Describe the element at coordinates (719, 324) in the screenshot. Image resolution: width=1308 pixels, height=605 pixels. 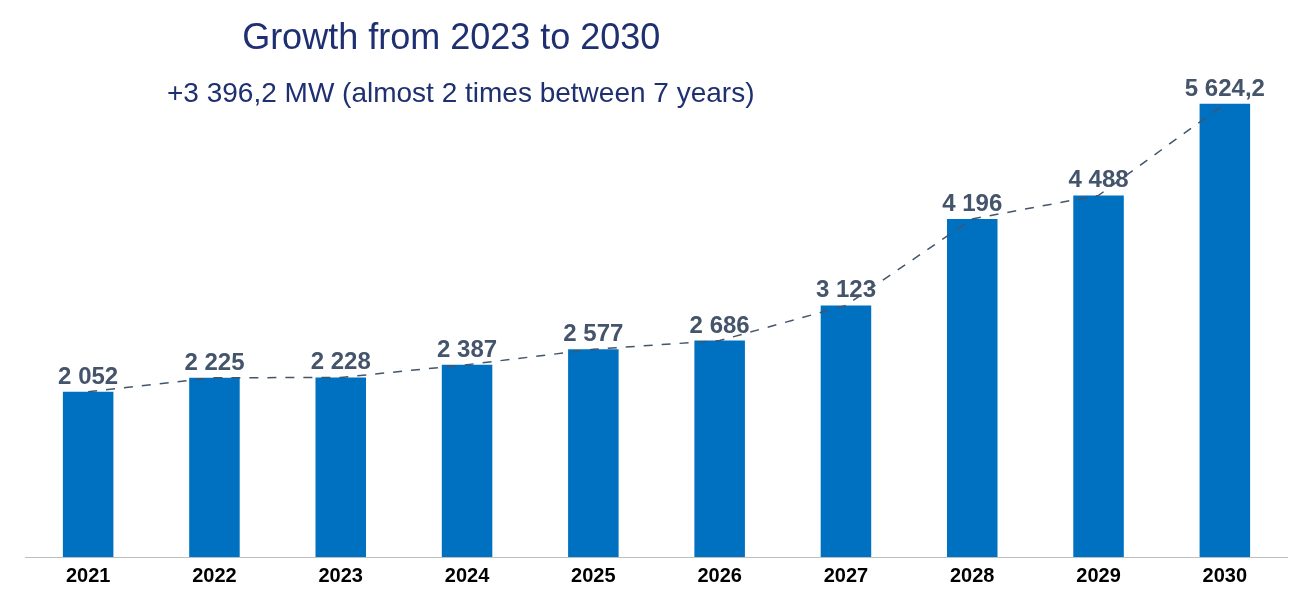
I see `data-label: 2 686` at that location.